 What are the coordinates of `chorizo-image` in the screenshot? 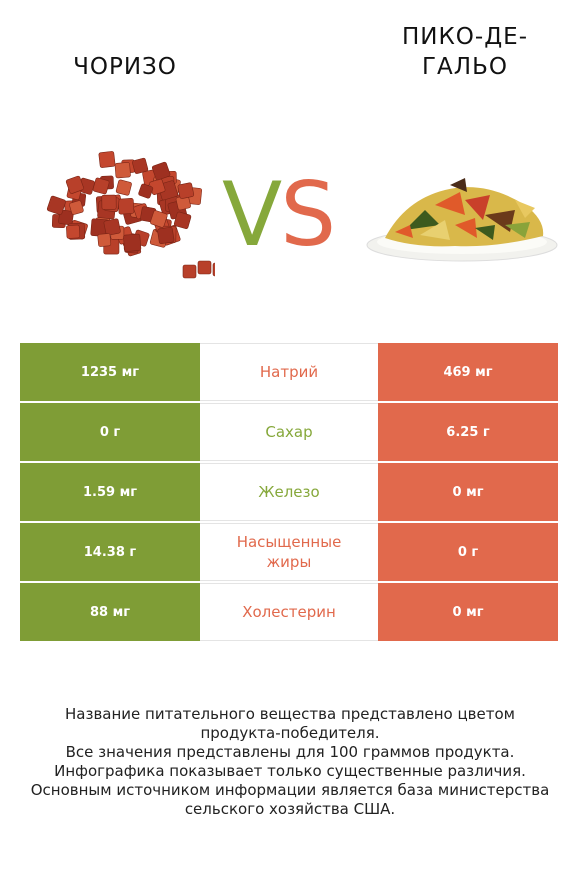 It's located at (130, 215).